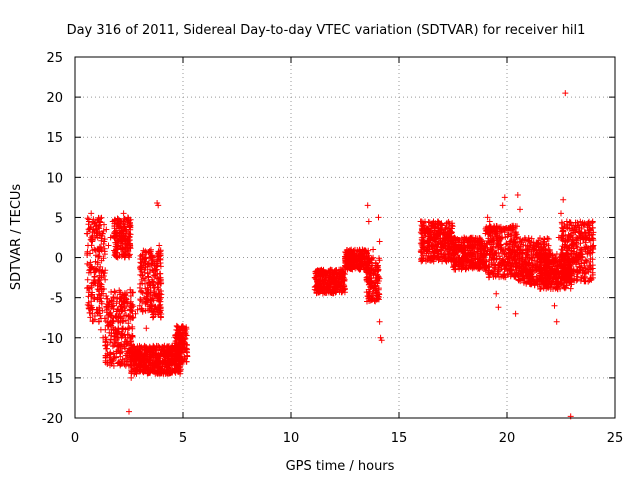 The image size is (640, 480). I want to click on y-tick-label: 0, so click(59, 259).